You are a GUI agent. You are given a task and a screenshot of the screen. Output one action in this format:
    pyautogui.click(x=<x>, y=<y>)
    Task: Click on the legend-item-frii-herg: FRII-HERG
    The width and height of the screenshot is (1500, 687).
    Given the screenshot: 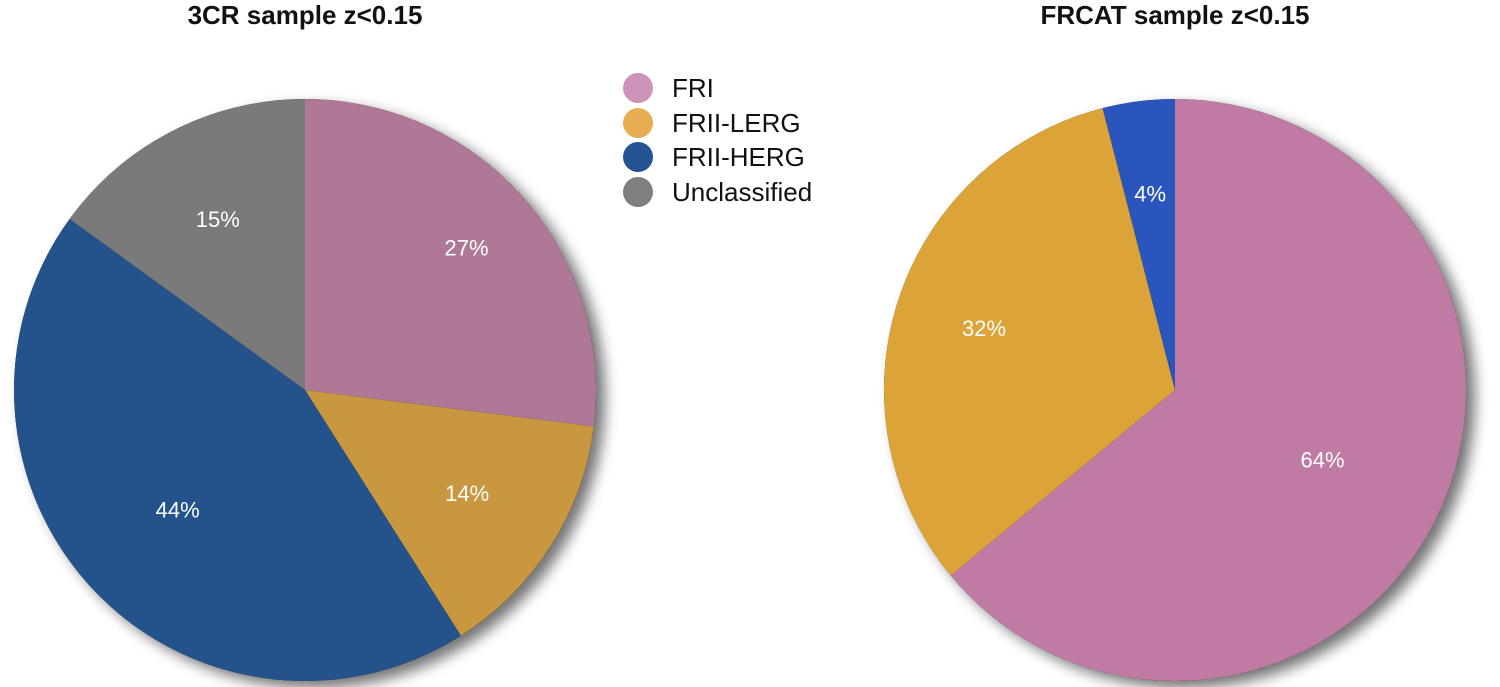 What is the action you would take?
    pyautogui.click(x=714, y=157)
    